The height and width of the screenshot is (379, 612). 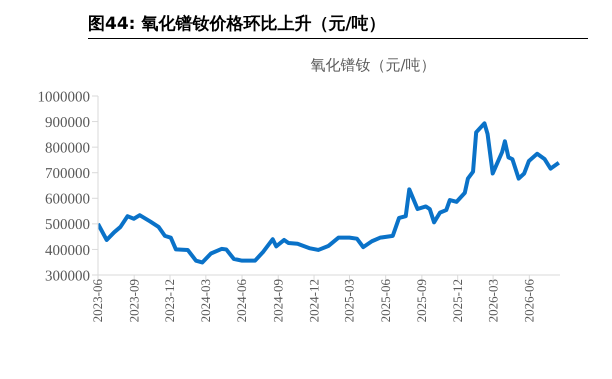 What do you see at coordinates (67, 250) in the screenshot?
I see `y-tick-label: 400000` at bounding box center [67, 250].